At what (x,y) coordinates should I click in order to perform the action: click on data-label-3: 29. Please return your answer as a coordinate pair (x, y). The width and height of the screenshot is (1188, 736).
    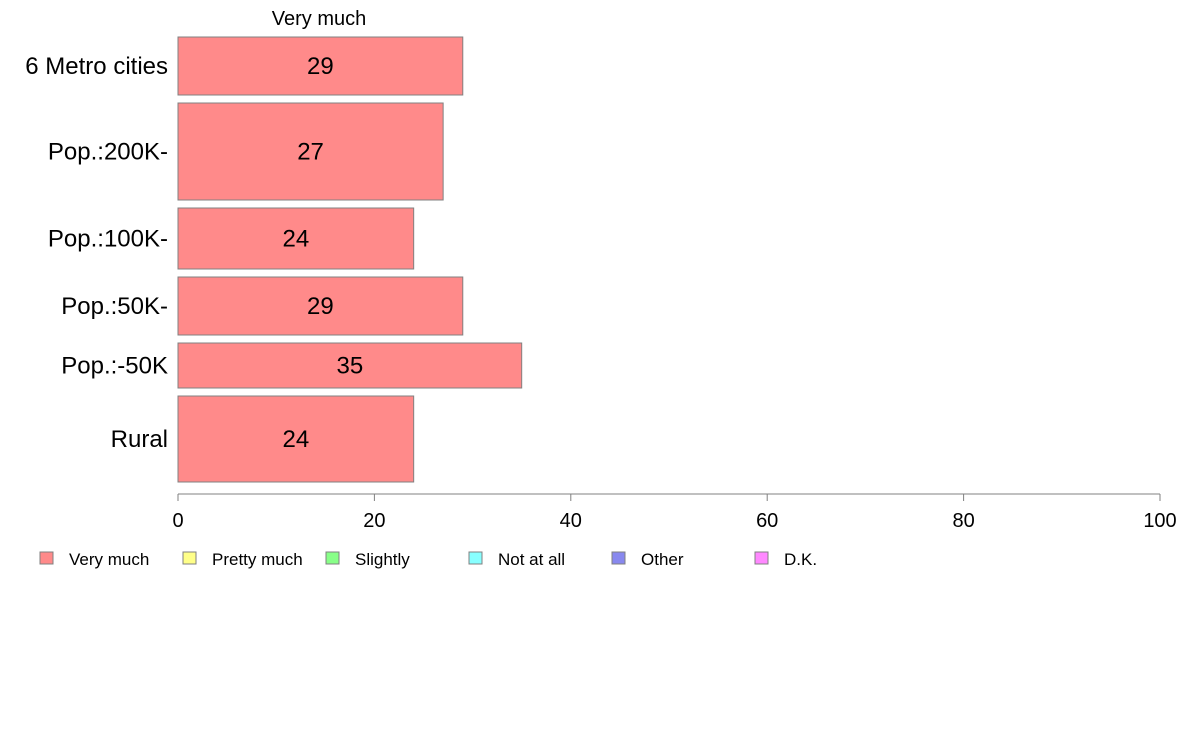
    Looking at the image, I should click on (320, 306).